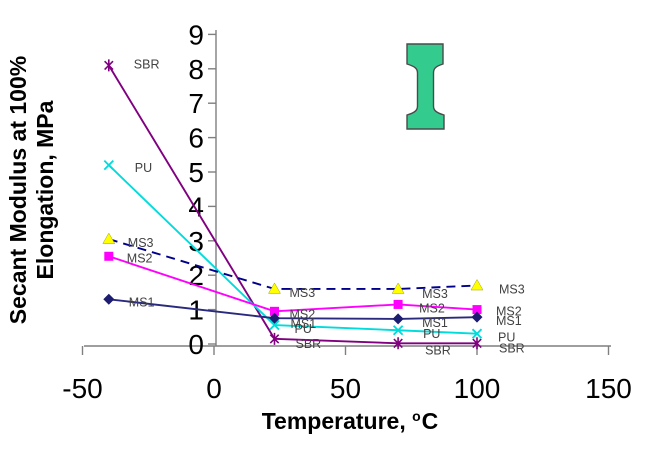  I want to click on y-axis-title: Secant Modulus at 100% Elongation, MPa, so click(35, 190).